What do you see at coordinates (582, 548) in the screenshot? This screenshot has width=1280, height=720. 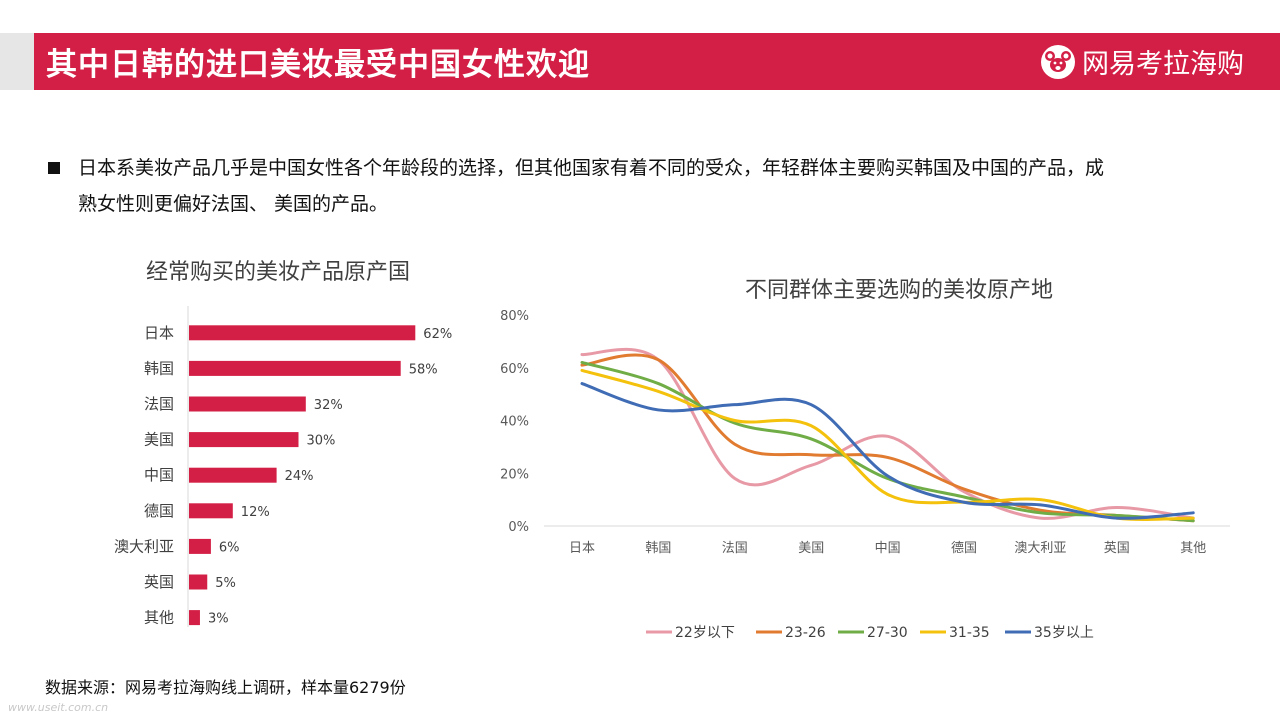 I see `x-tick-label: 日本` at bounding box center [582, 548].